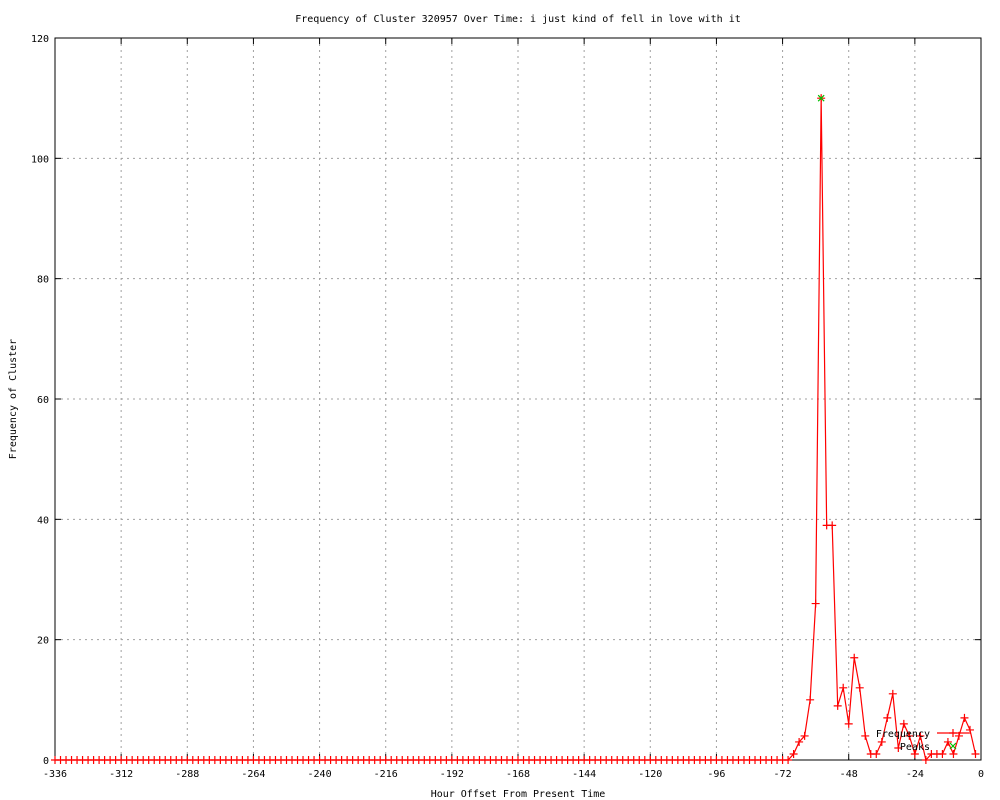  I want to click on x-tick-label: -96, so click(716, 774).